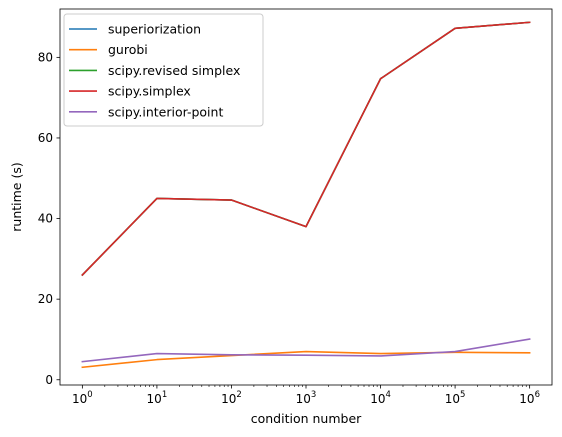 This screenshot has width=562, height=437. Describe the element at coordinates (455, 398) in the screenshot. I see `x-tick-label: 10⁵` at that location.